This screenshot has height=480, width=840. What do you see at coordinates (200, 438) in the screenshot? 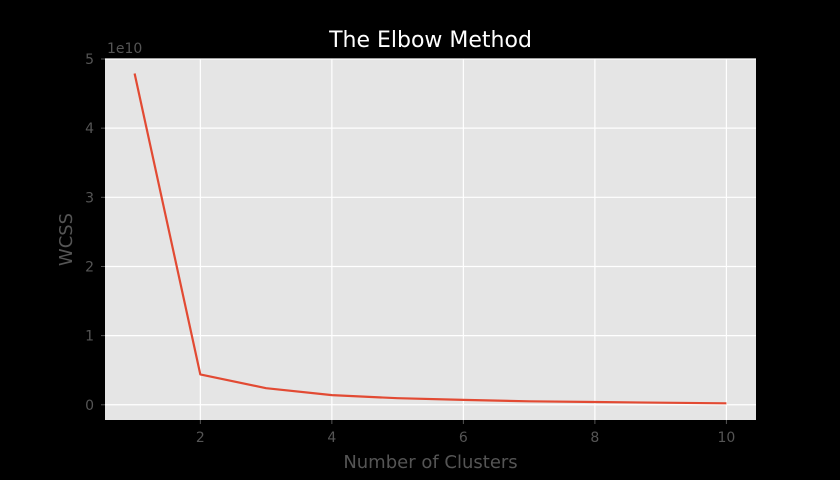
I see `x-tick-label: 2` at bounding box center [200, 438].